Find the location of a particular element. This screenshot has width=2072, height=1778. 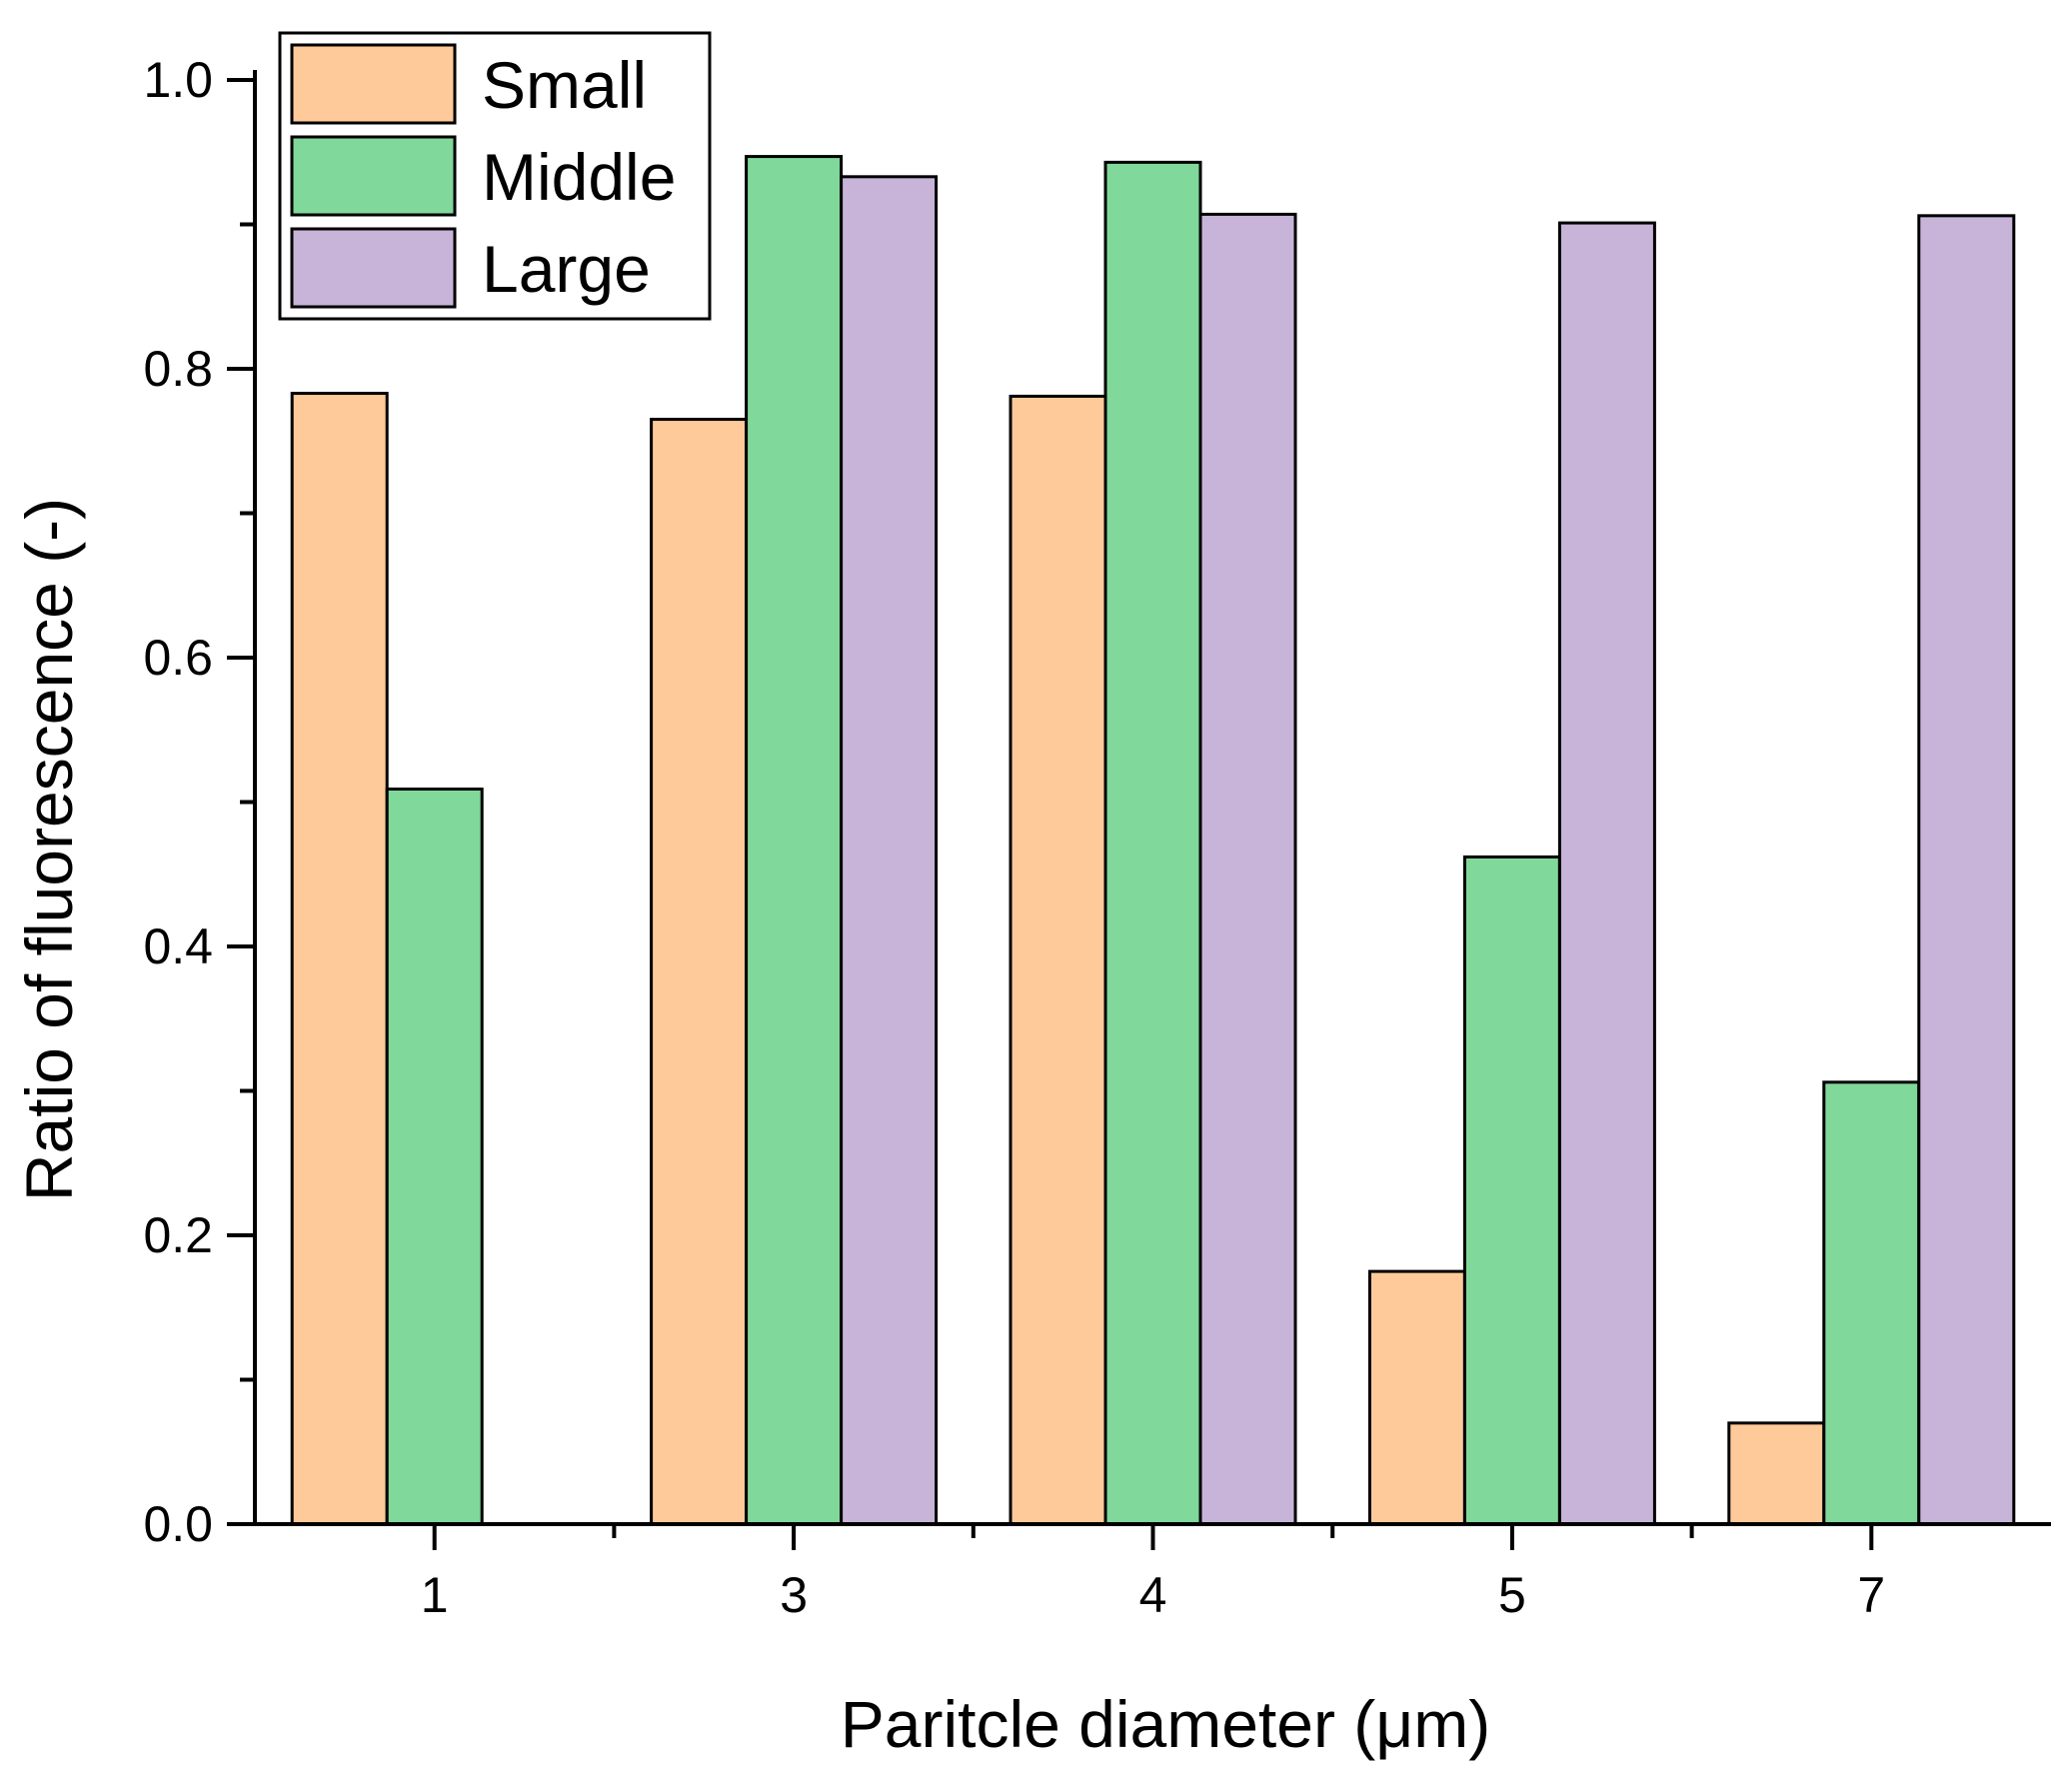

y-tick-label: 1.0 is located at coordinates (178, 80).